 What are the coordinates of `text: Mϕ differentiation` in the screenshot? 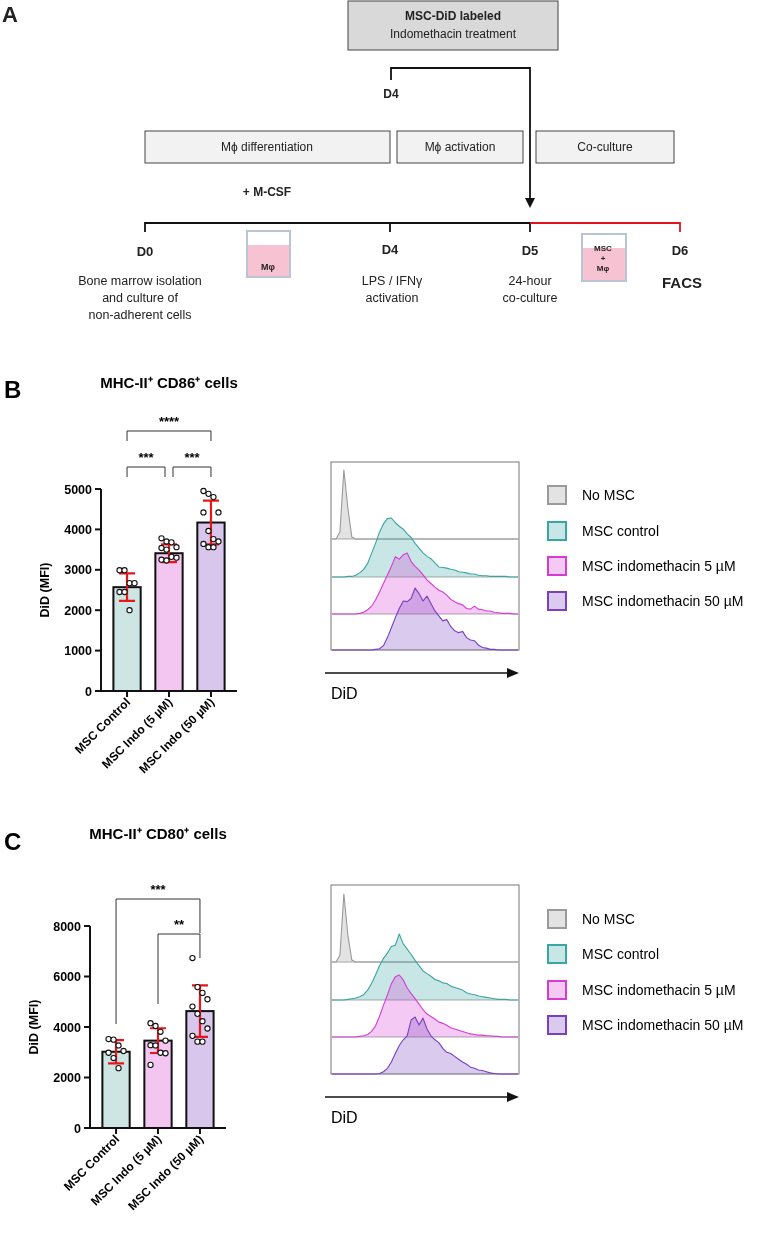 It's located at (267, 147).